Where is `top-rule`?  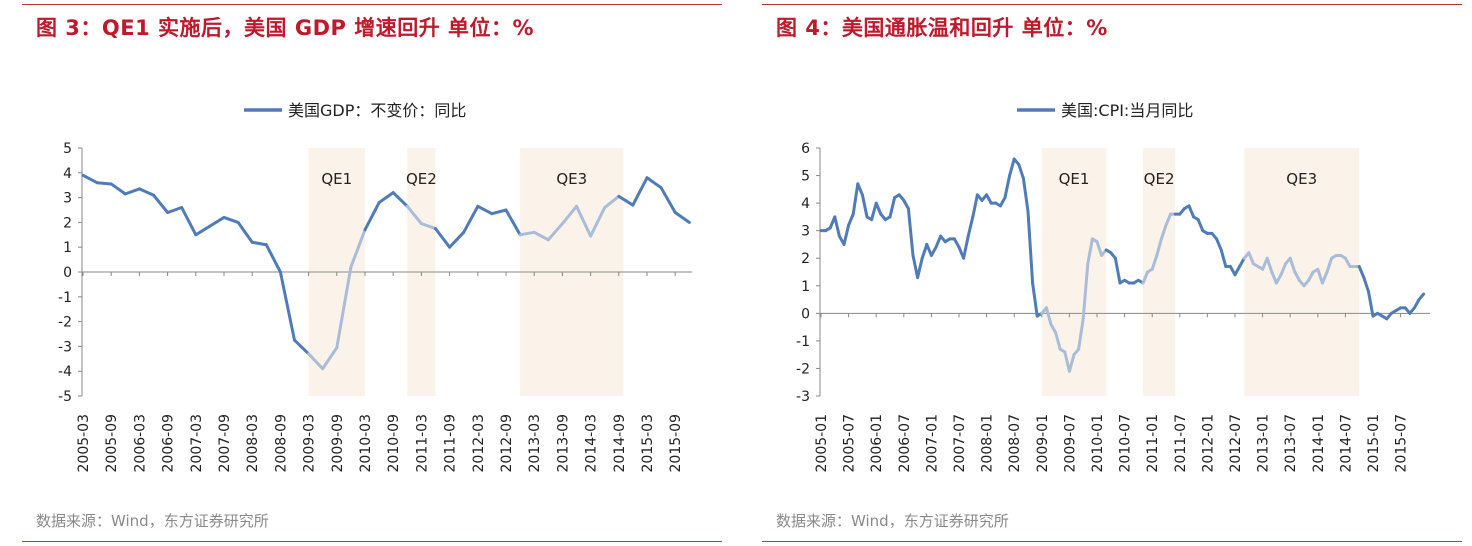
top-rule is located at coordinates (372, 4).